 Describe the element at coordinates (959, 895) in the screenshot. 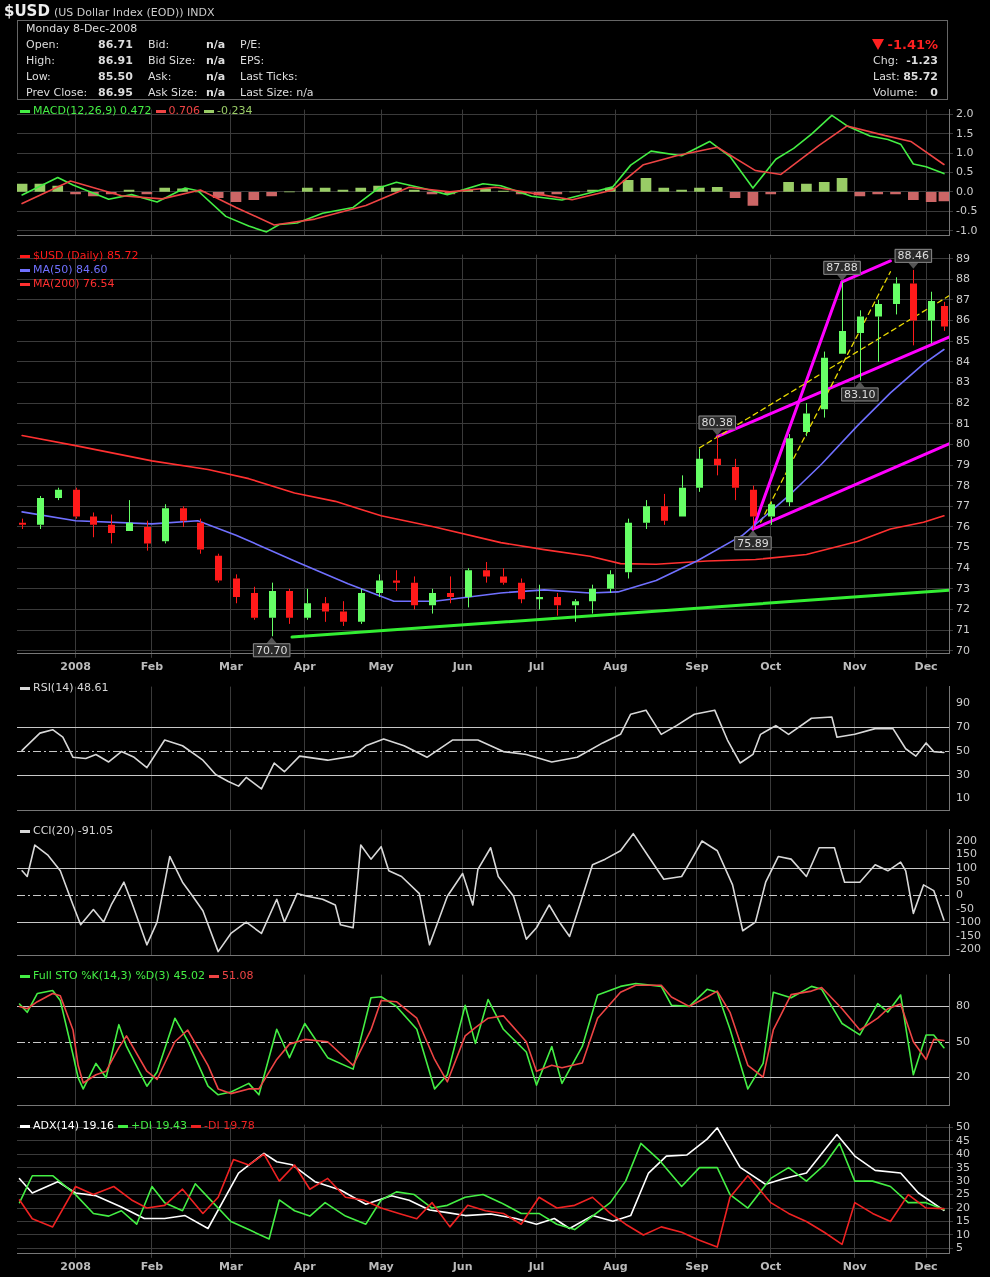

I see `y-tick-label: 0` at that location.